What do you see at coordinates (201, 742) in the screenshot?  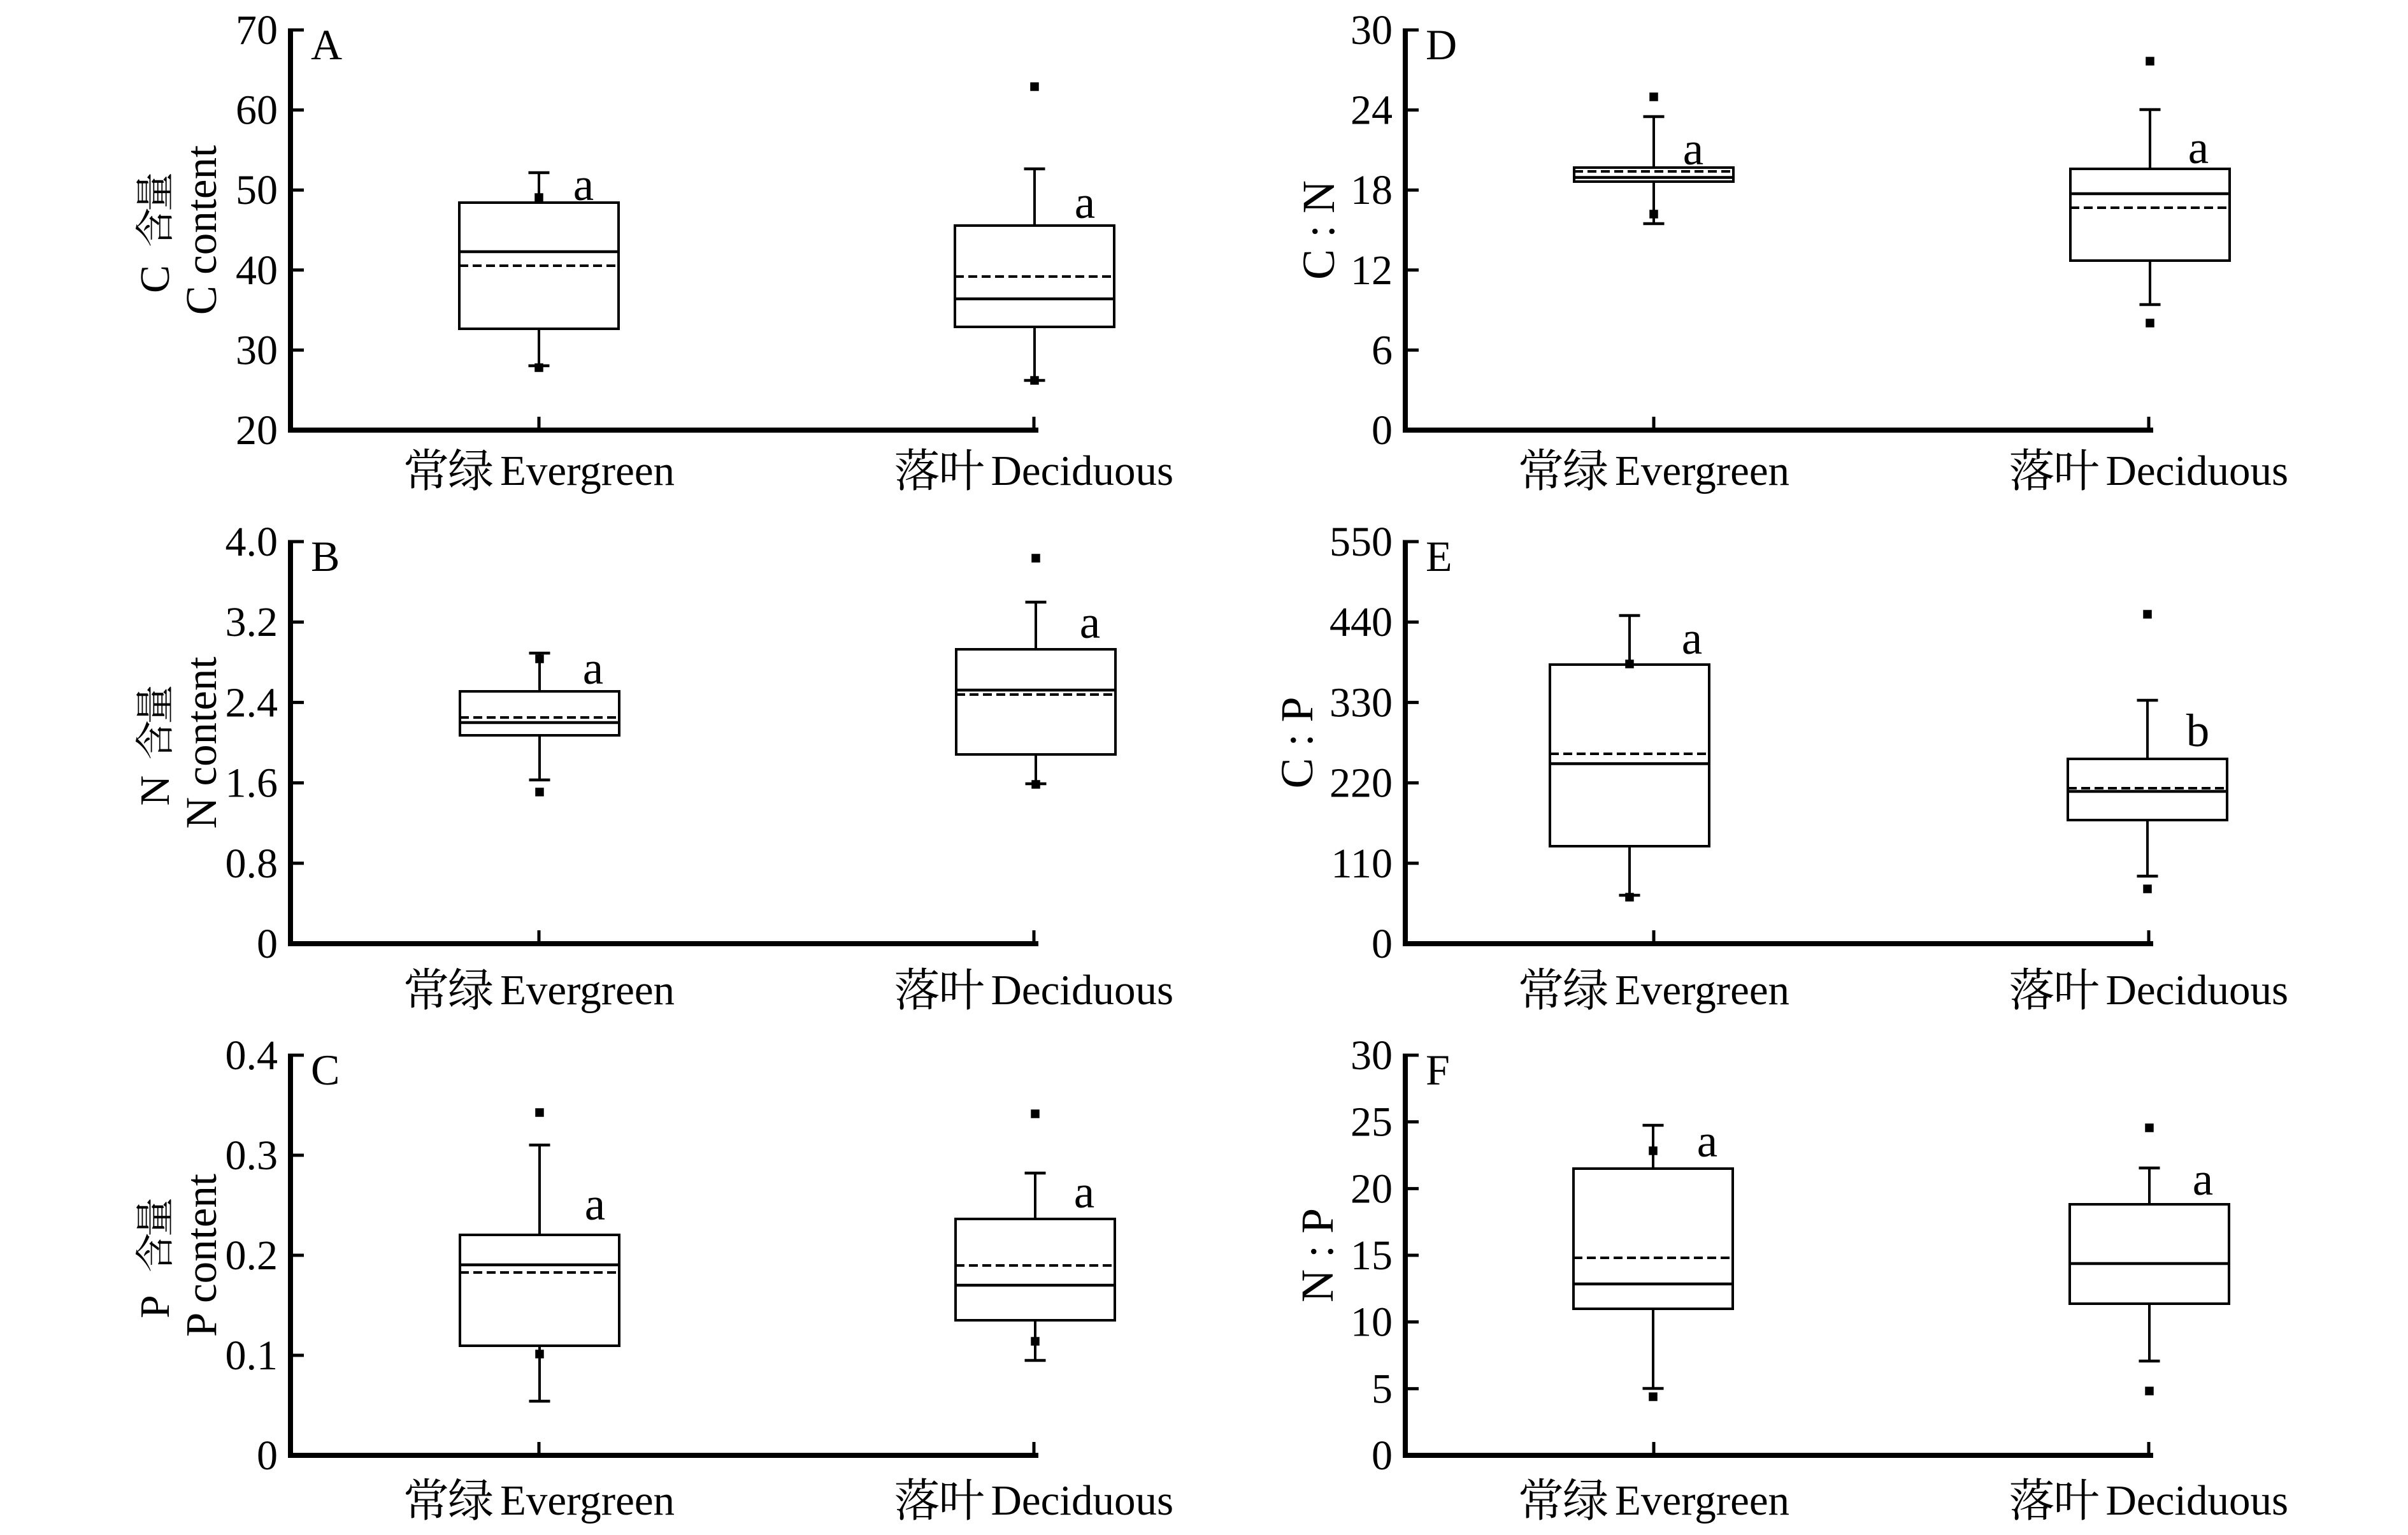 I see `svg-text: N content` at bounding box center [201, 742].